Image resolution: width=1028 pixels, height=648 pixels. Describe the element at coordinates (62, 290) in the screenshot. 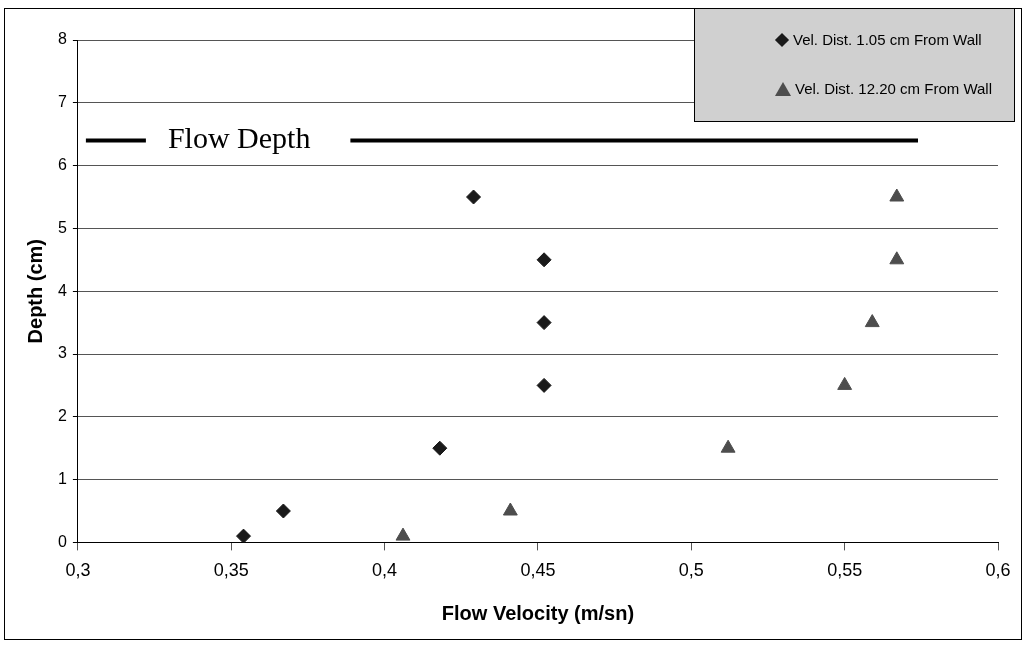

I see `y-tick-label: 4` at that location.